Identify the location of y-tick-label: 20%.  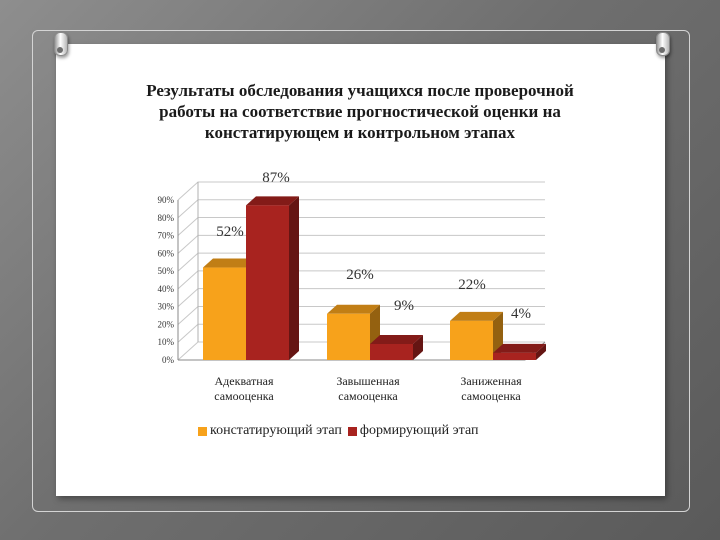
(166, 324).